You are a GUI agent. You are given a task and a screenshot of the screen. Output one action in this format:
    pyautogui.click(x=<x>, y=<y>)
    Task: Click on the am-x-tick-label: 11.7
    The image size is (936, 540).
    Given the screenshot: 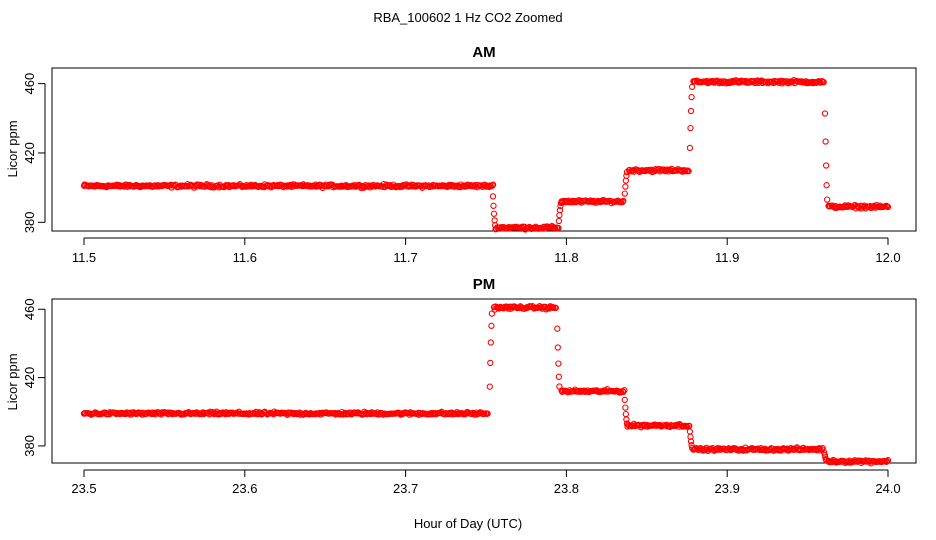 What is the action you would take?
    pyautogui.click(x=405, y=257)
    